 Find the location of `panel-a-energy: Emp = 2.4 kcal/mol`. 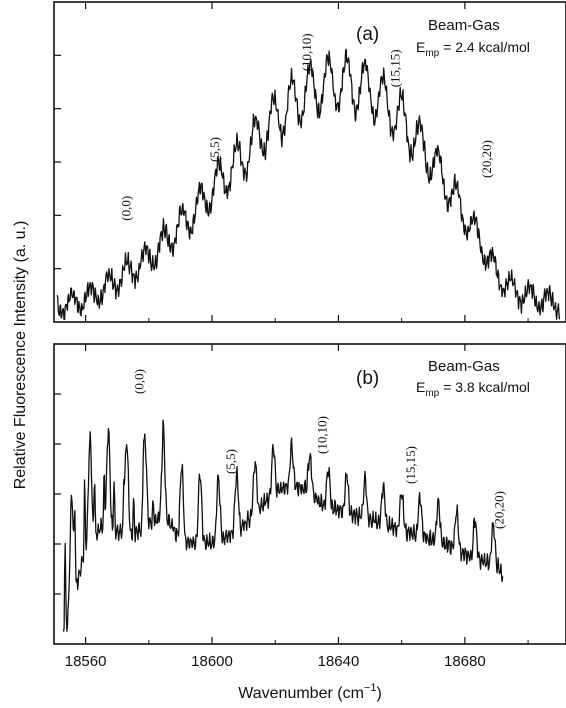

panel-a-energy: Emp = 2.4 kcal/mol is located at coordinates (473, 49).